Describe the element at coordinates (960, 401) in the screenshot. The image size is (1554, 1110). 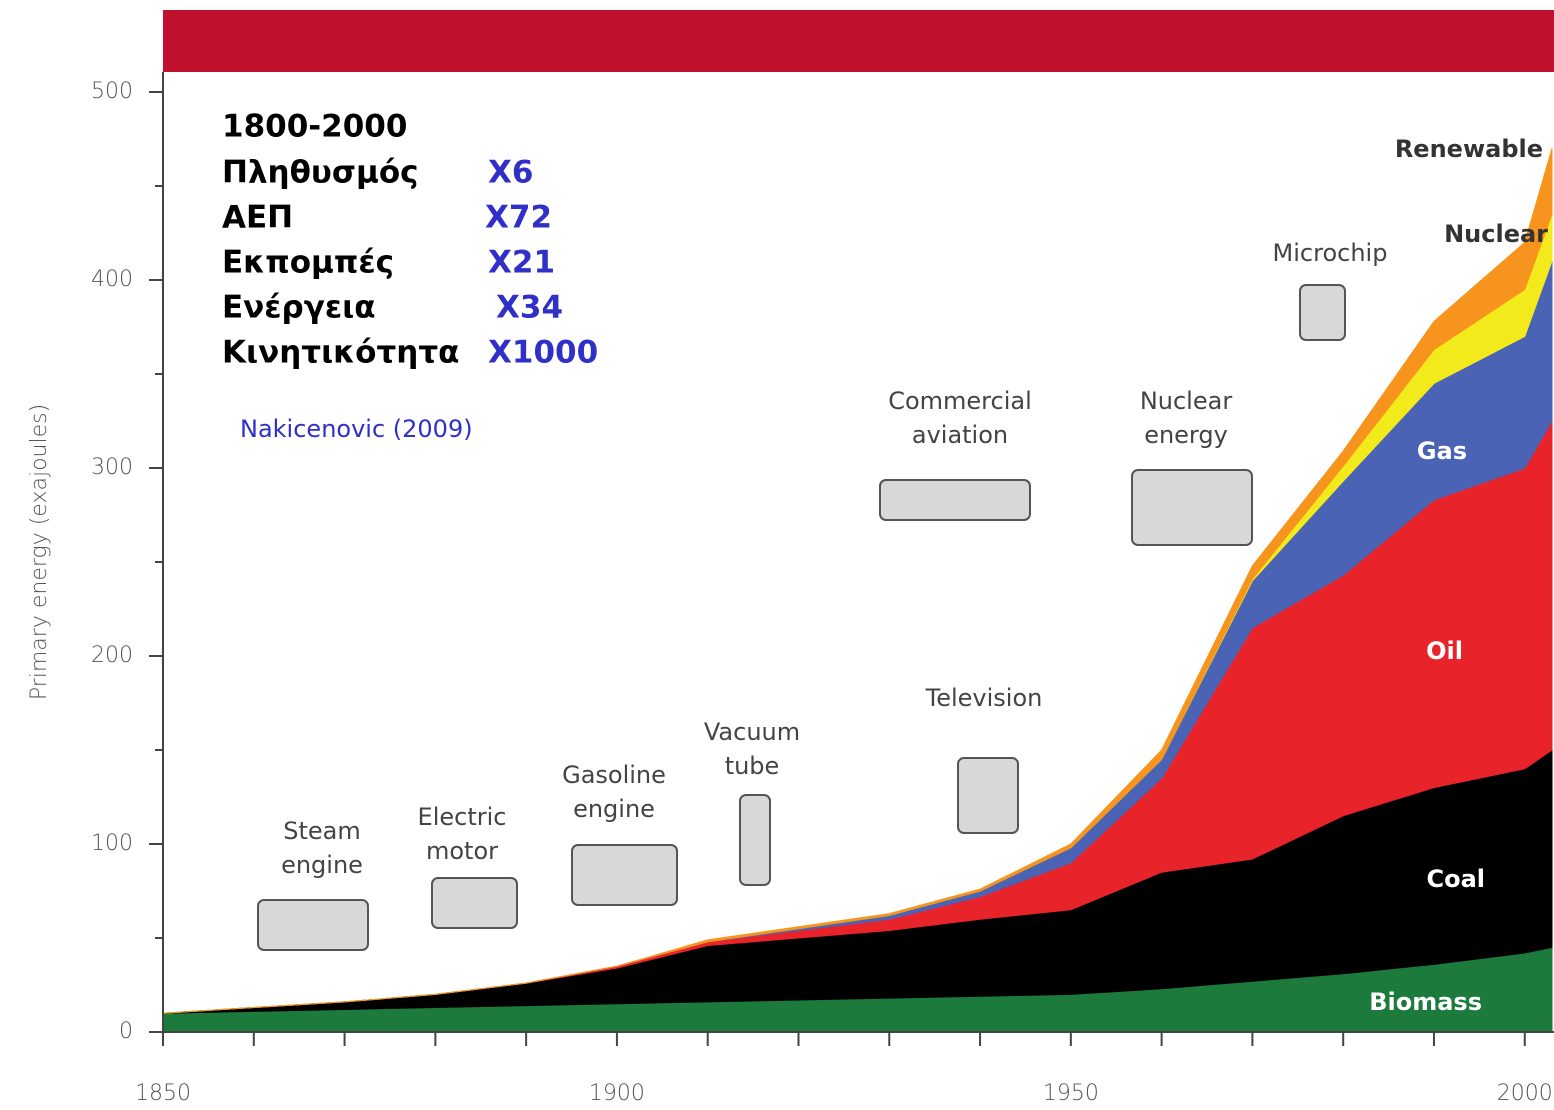
I see `annotation: Commercial` at that location.